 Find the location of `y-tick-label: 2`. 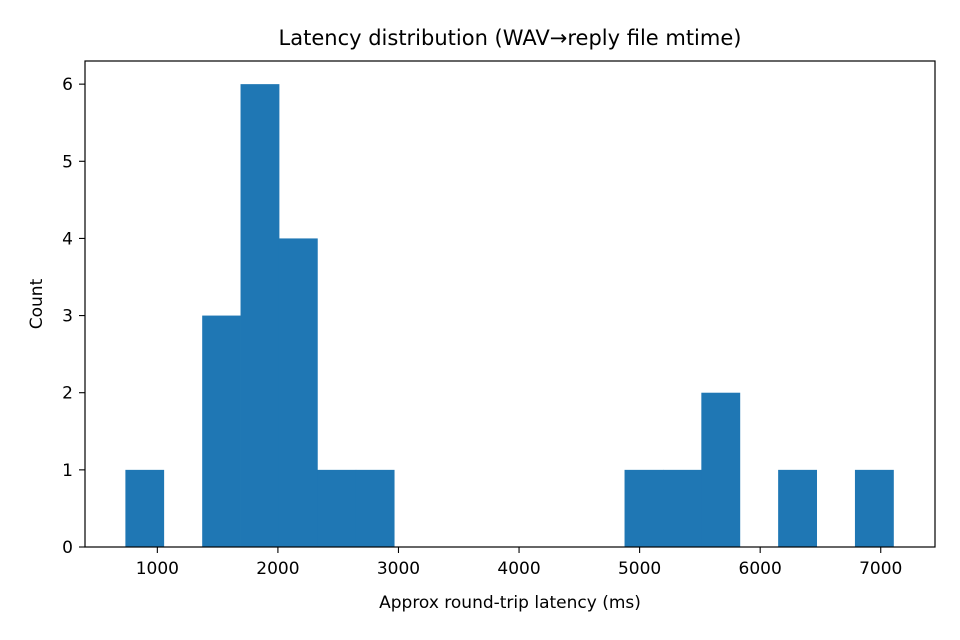

y-tick-label: 2 is located at coordinates (67, 394).